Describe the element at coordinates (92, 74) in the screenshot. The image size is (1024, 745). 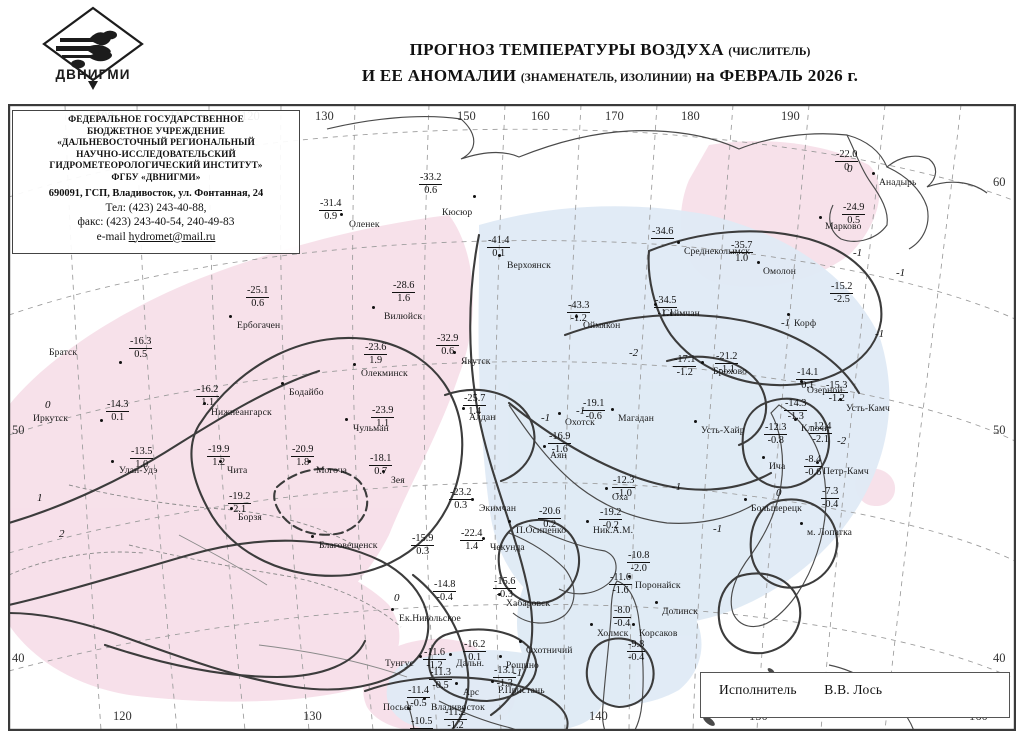
I see `logo-text: ДВНИГМИ` at that location.